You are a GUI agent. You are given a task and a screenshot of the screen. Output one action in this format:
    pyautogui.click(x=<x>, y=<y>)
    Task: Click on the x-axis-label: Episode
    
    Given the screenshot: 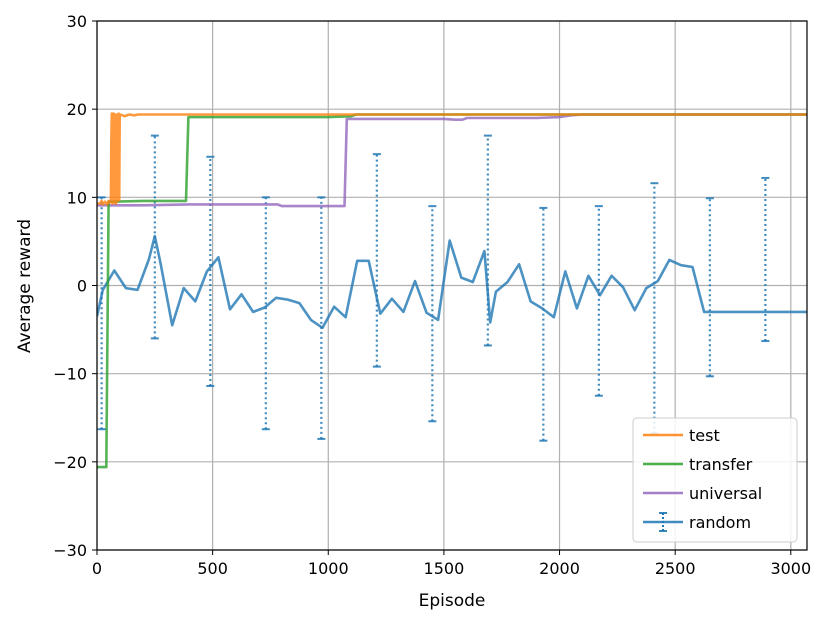 What is the action you would take?
    pyautogui.click(x=452, y=601)
    